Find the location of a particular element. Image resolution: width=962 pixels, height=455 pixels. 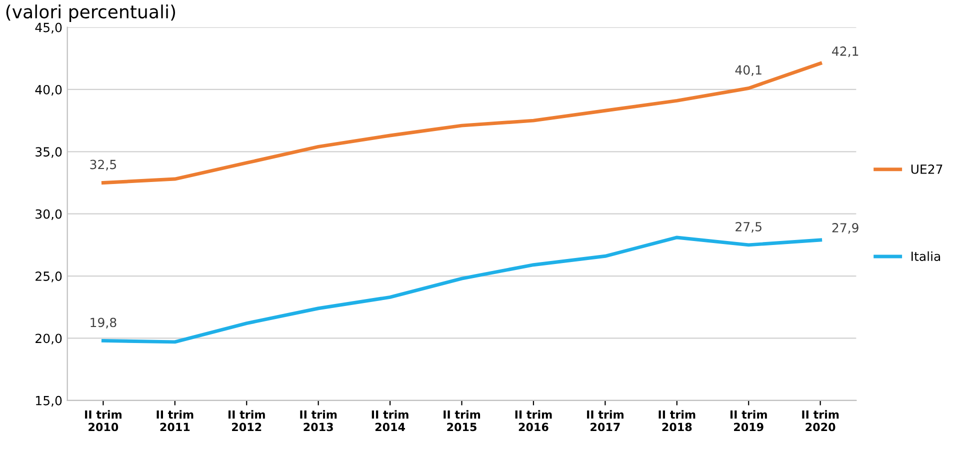

chart-title: (valori percentuali) is located at coordinates (91, 13).